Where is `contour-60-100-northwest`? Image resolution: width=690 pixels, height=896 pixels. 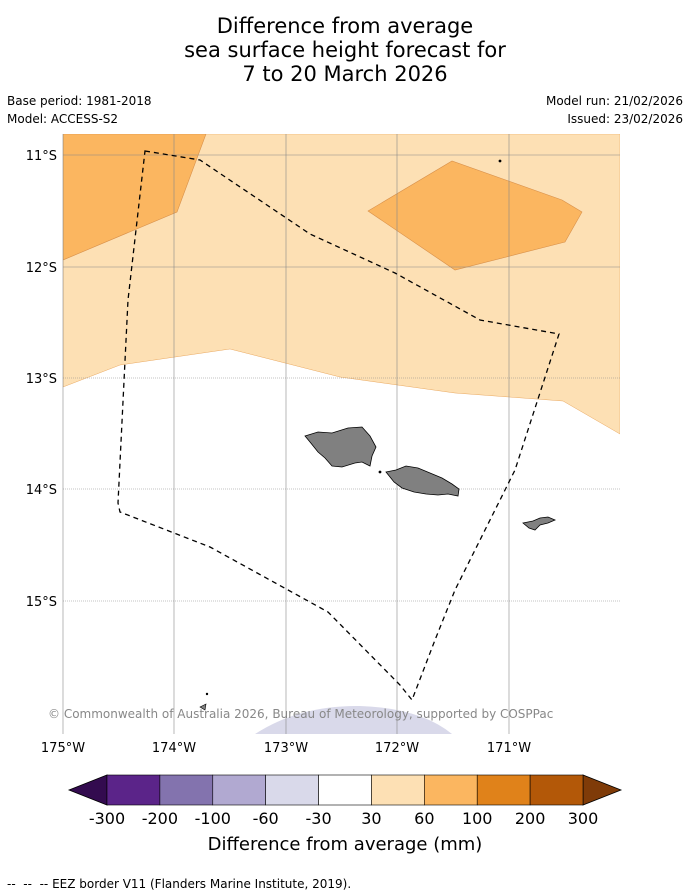 contour-60-100-northwest is located at coordinates (135, 197).